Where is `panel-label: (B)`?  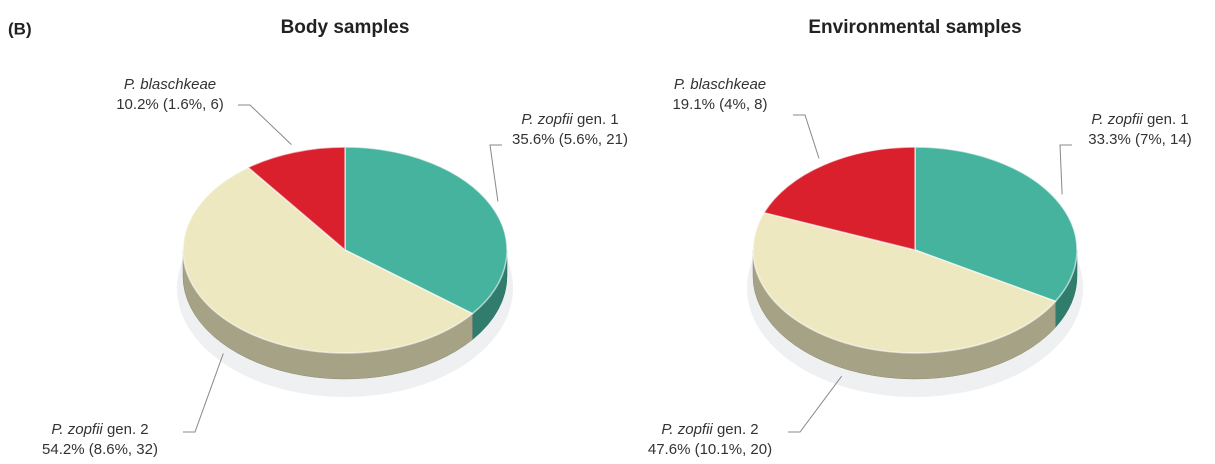
panel-label: (B) is located at coordinates (20, 28).